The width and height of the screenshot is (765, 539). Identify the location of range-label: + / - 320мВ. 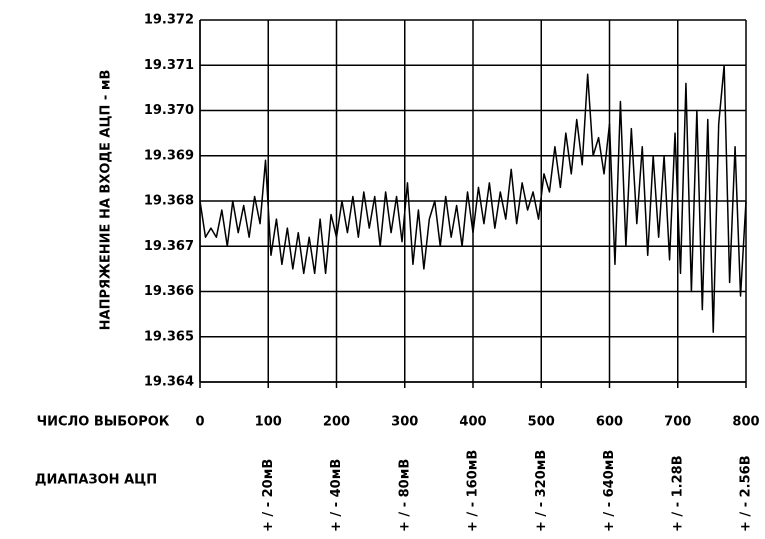
(541, 491).